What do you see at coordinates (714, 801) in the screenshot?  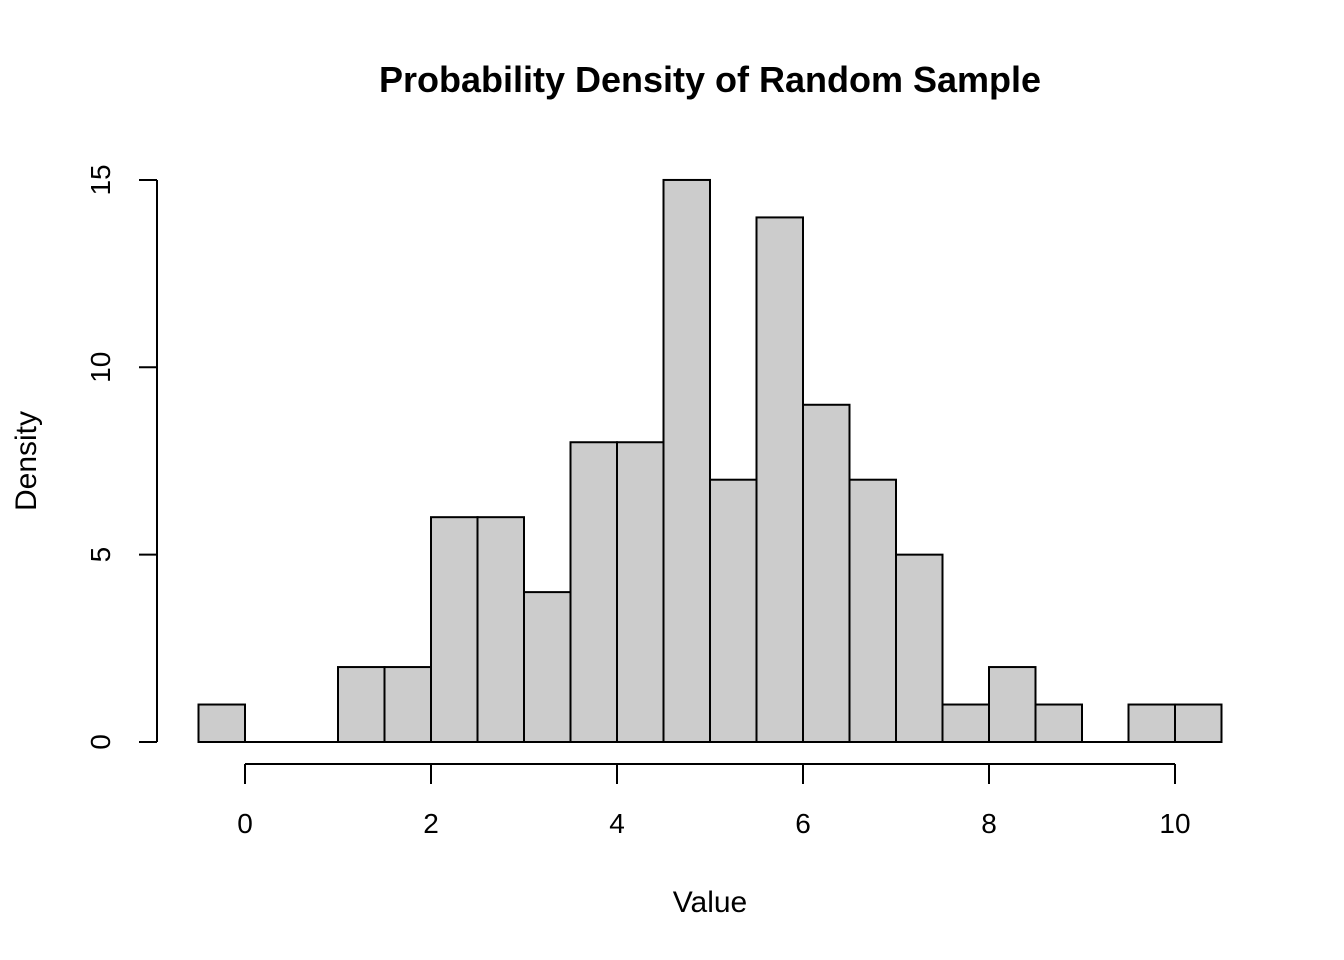 I see `x-axis: 0 2 4 6 8 10` at bounding box center [714, 801].